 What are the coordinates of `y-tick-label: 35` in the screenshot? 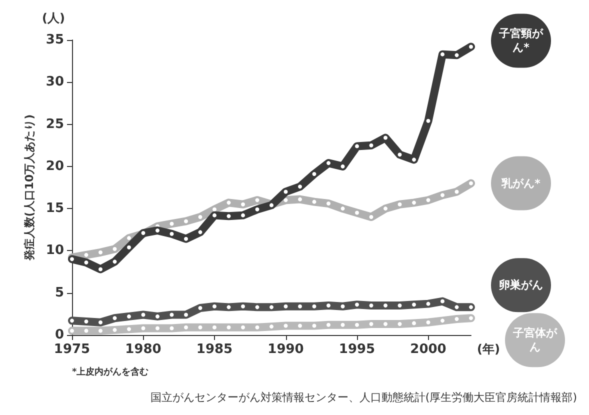 It's located at (55, 40).